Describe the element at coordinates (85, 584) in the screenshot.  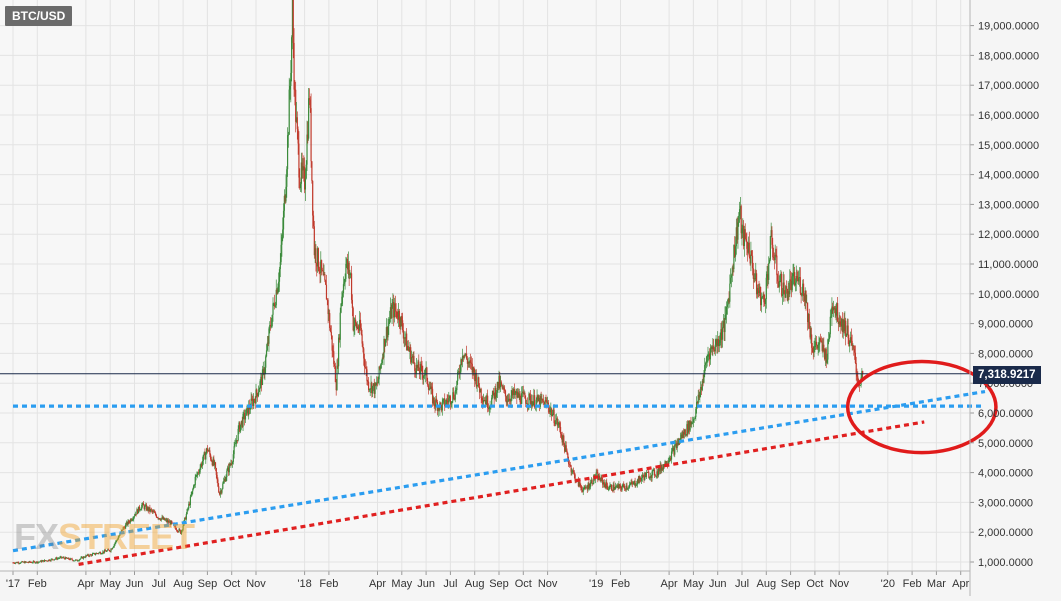
I see `x-tick-label: Apr` at that location.